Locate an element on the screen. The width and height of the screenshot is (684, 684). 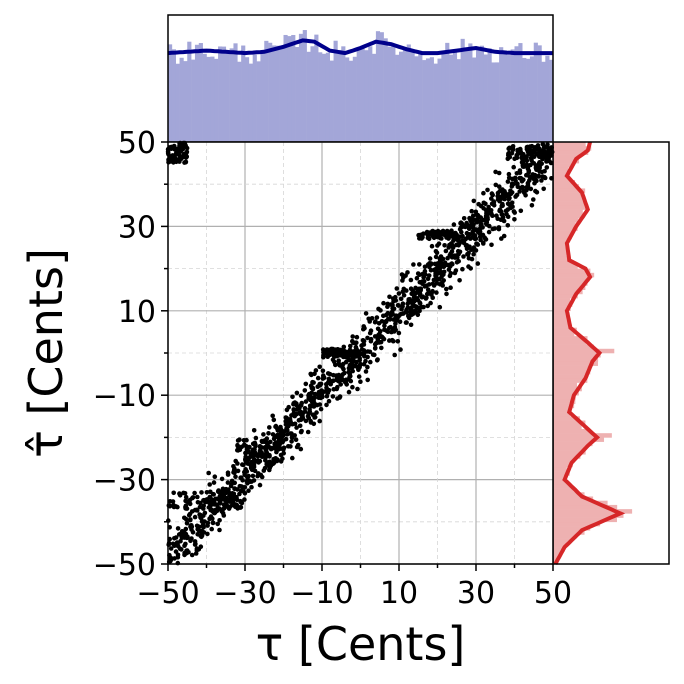
x-tick-label: 10 is located at coordinates (399, 593).